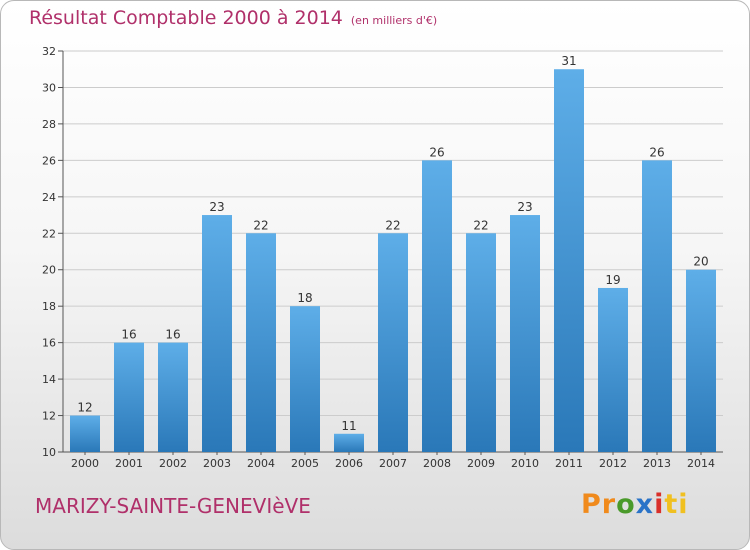 The image size is (750, 550). What do you see at coordinates (304, 298) in the screenshot?
I see `data-label: 18` at bounding box center [304, 298].